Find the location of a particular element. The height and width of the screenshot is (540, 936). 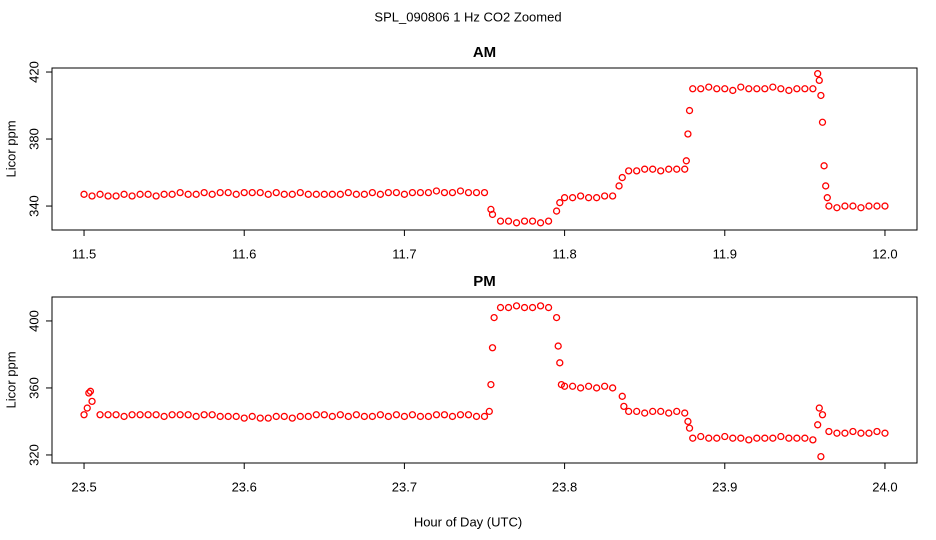

x-tick-label: 11.9 is located at coordinates (725, 253).